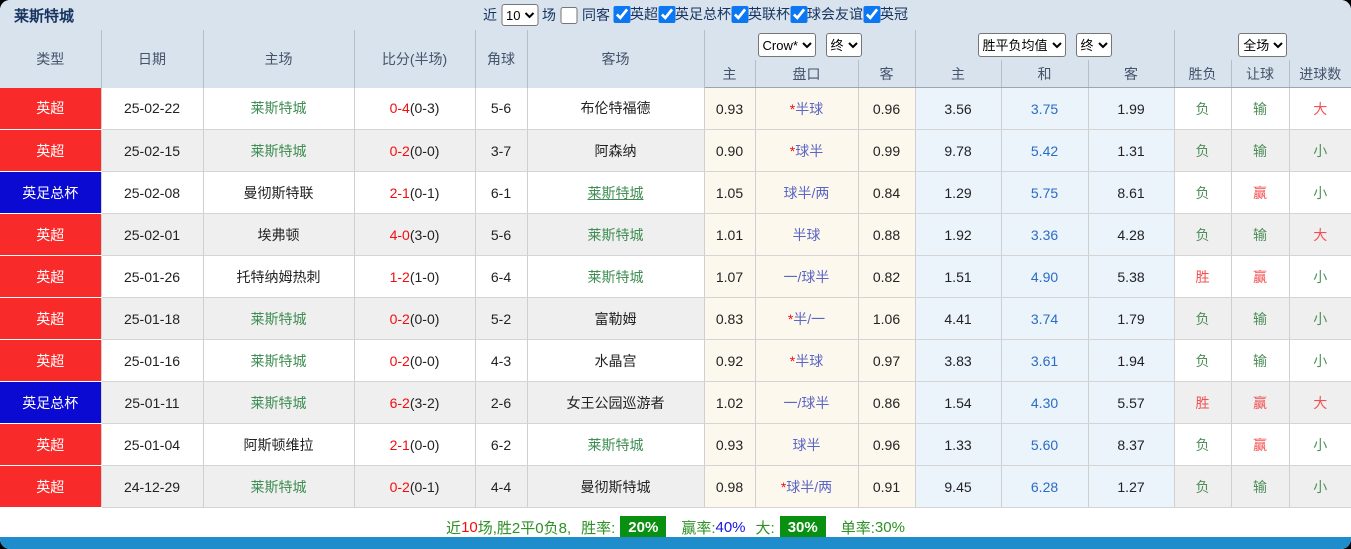  Describe the element at coordinates (568, 15) in the screenshot. I see `same-opponent-checkbox` at that location.